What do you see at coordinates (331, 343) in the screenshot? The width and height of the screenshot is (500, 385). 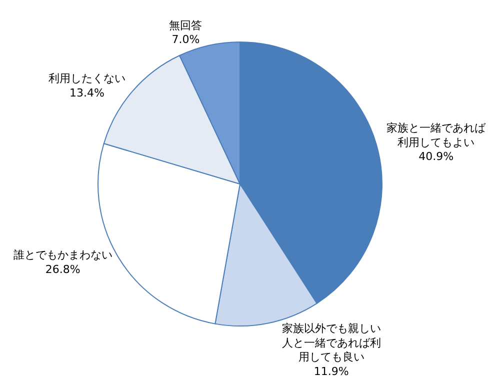 I see `slice-label: 家族以外でも親しい人と一緒であれば利用しても良い` at bounding box center [331, 343].